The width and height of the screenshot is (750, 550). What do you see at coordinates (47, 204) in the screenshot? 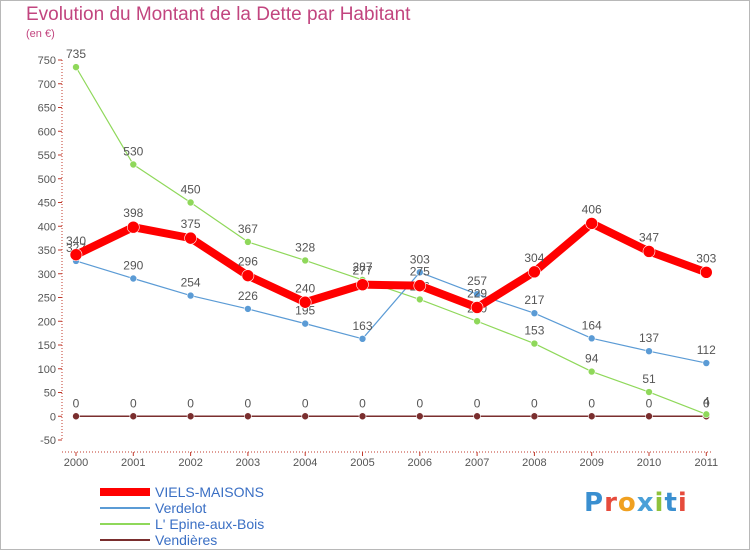
I see `y-tick-label: 450` at bounding box center [47, 204].